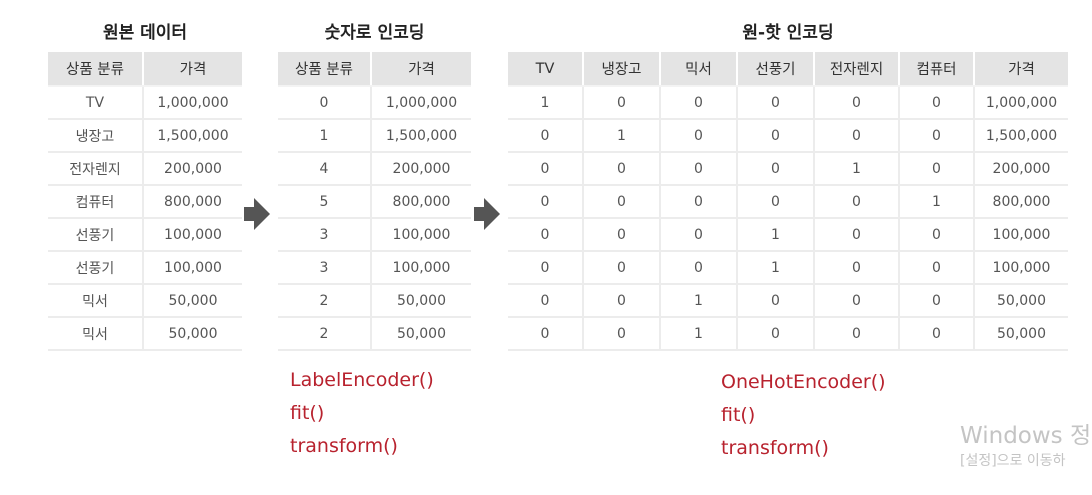 This screenshot has width=1092, height=495. I want to click on table-row: 전자렌지 200,000, so click(145, 169).